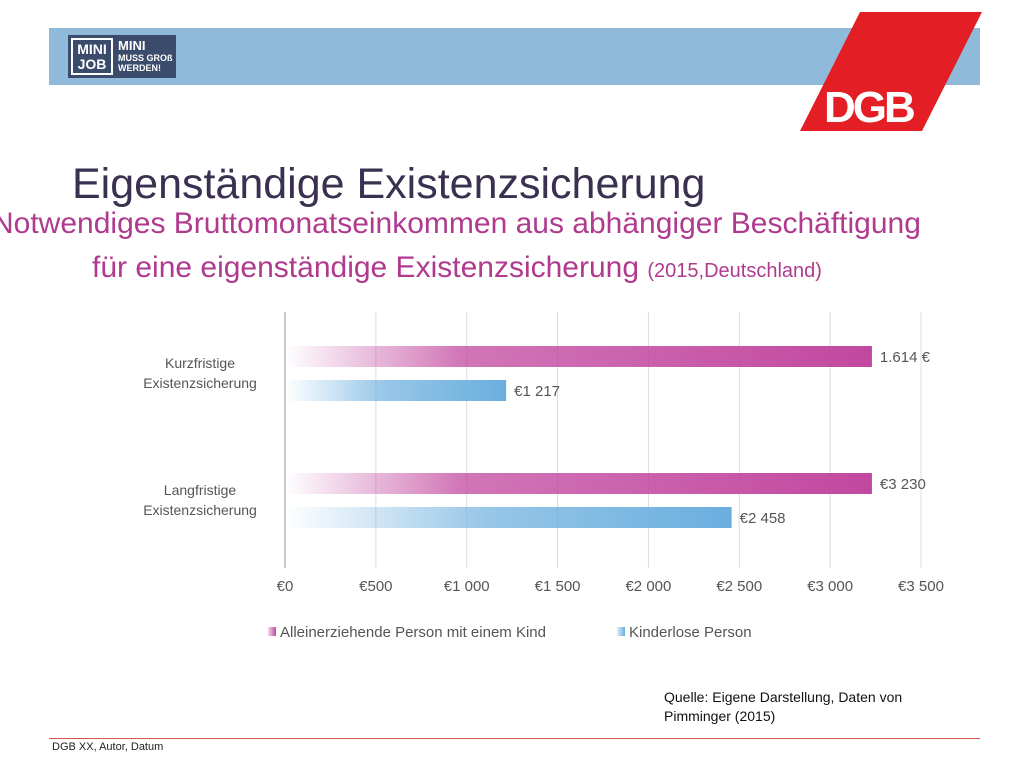 Image resolution: width=1024 pixels, height=768 pixels. What do you see at coordinates (739, 586) in the screenshot?
I see `x-tick-label: €2 500` at bounding box center [739, 586].